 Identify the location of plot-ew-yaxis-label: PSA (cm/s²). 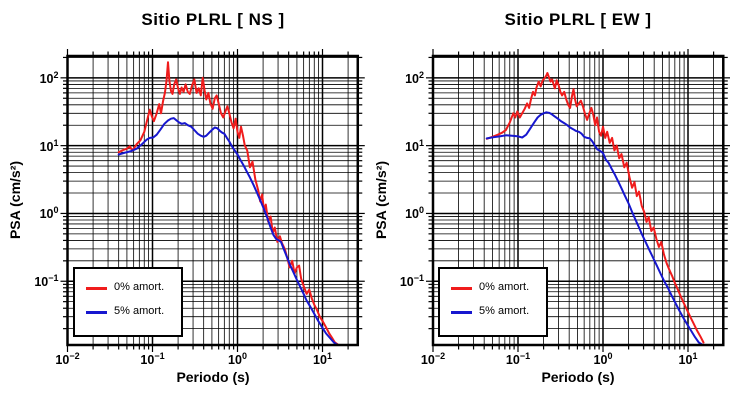
(381, 200).